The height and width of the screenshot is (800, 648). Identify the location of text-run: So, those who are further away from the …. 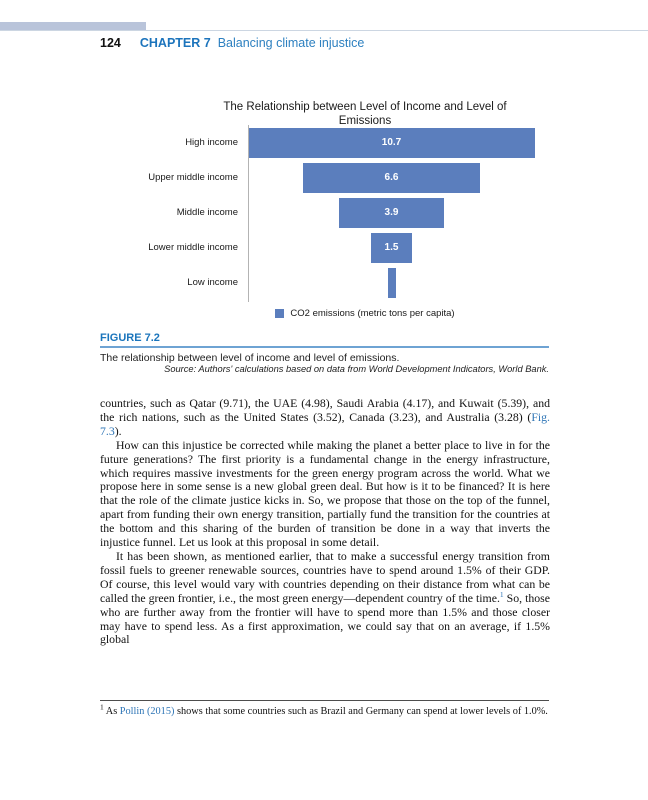
(325, 618).